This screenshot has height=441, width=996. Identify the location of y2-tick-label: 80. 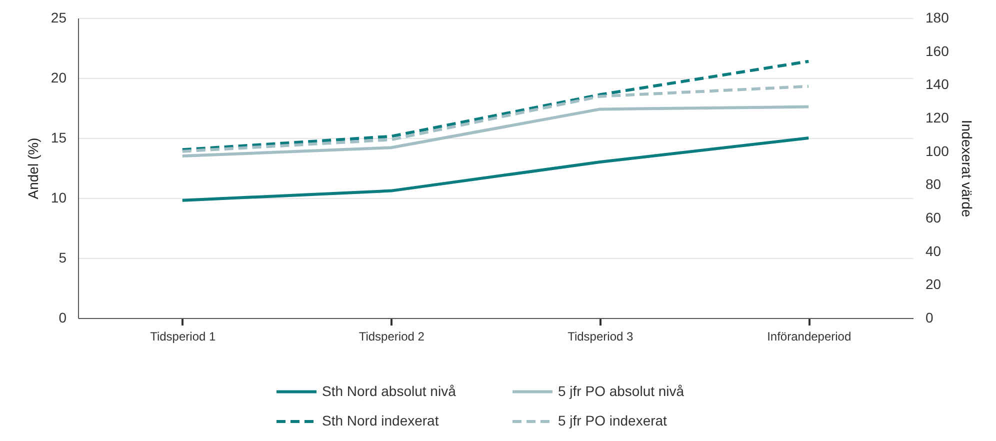
(934, 184).